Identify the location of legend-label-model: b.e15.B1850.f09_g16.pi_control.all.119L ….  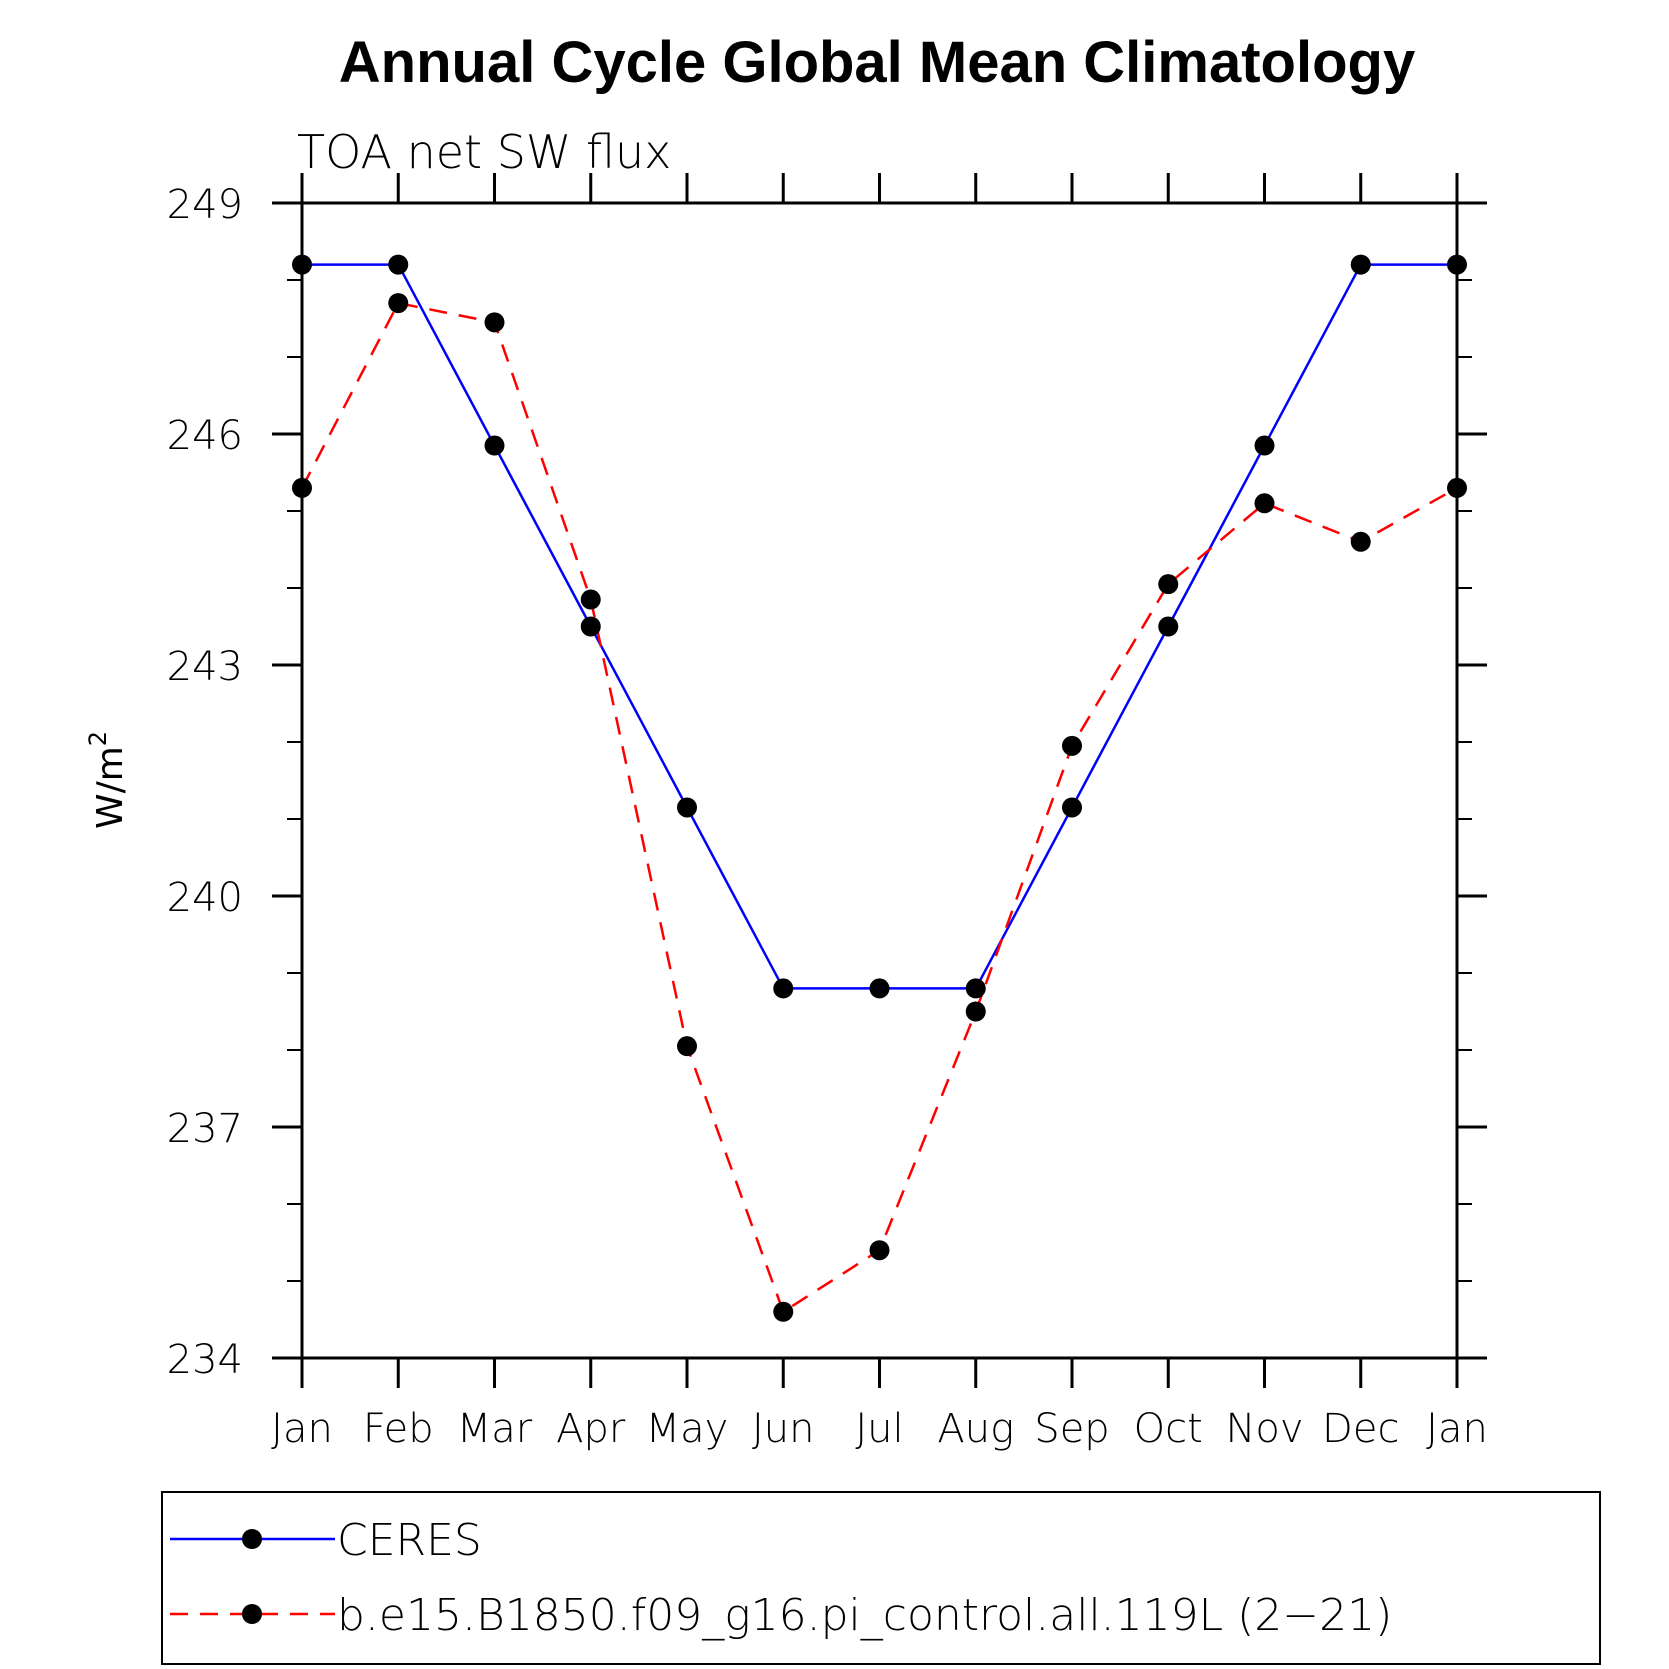
(864, 1615).